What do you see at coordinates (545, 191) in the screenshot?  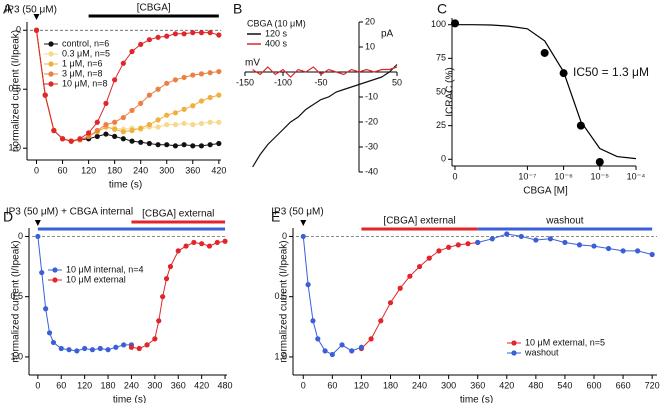 I see `x-axis-label: CBGA [M]` at bounding box center [545, 191].